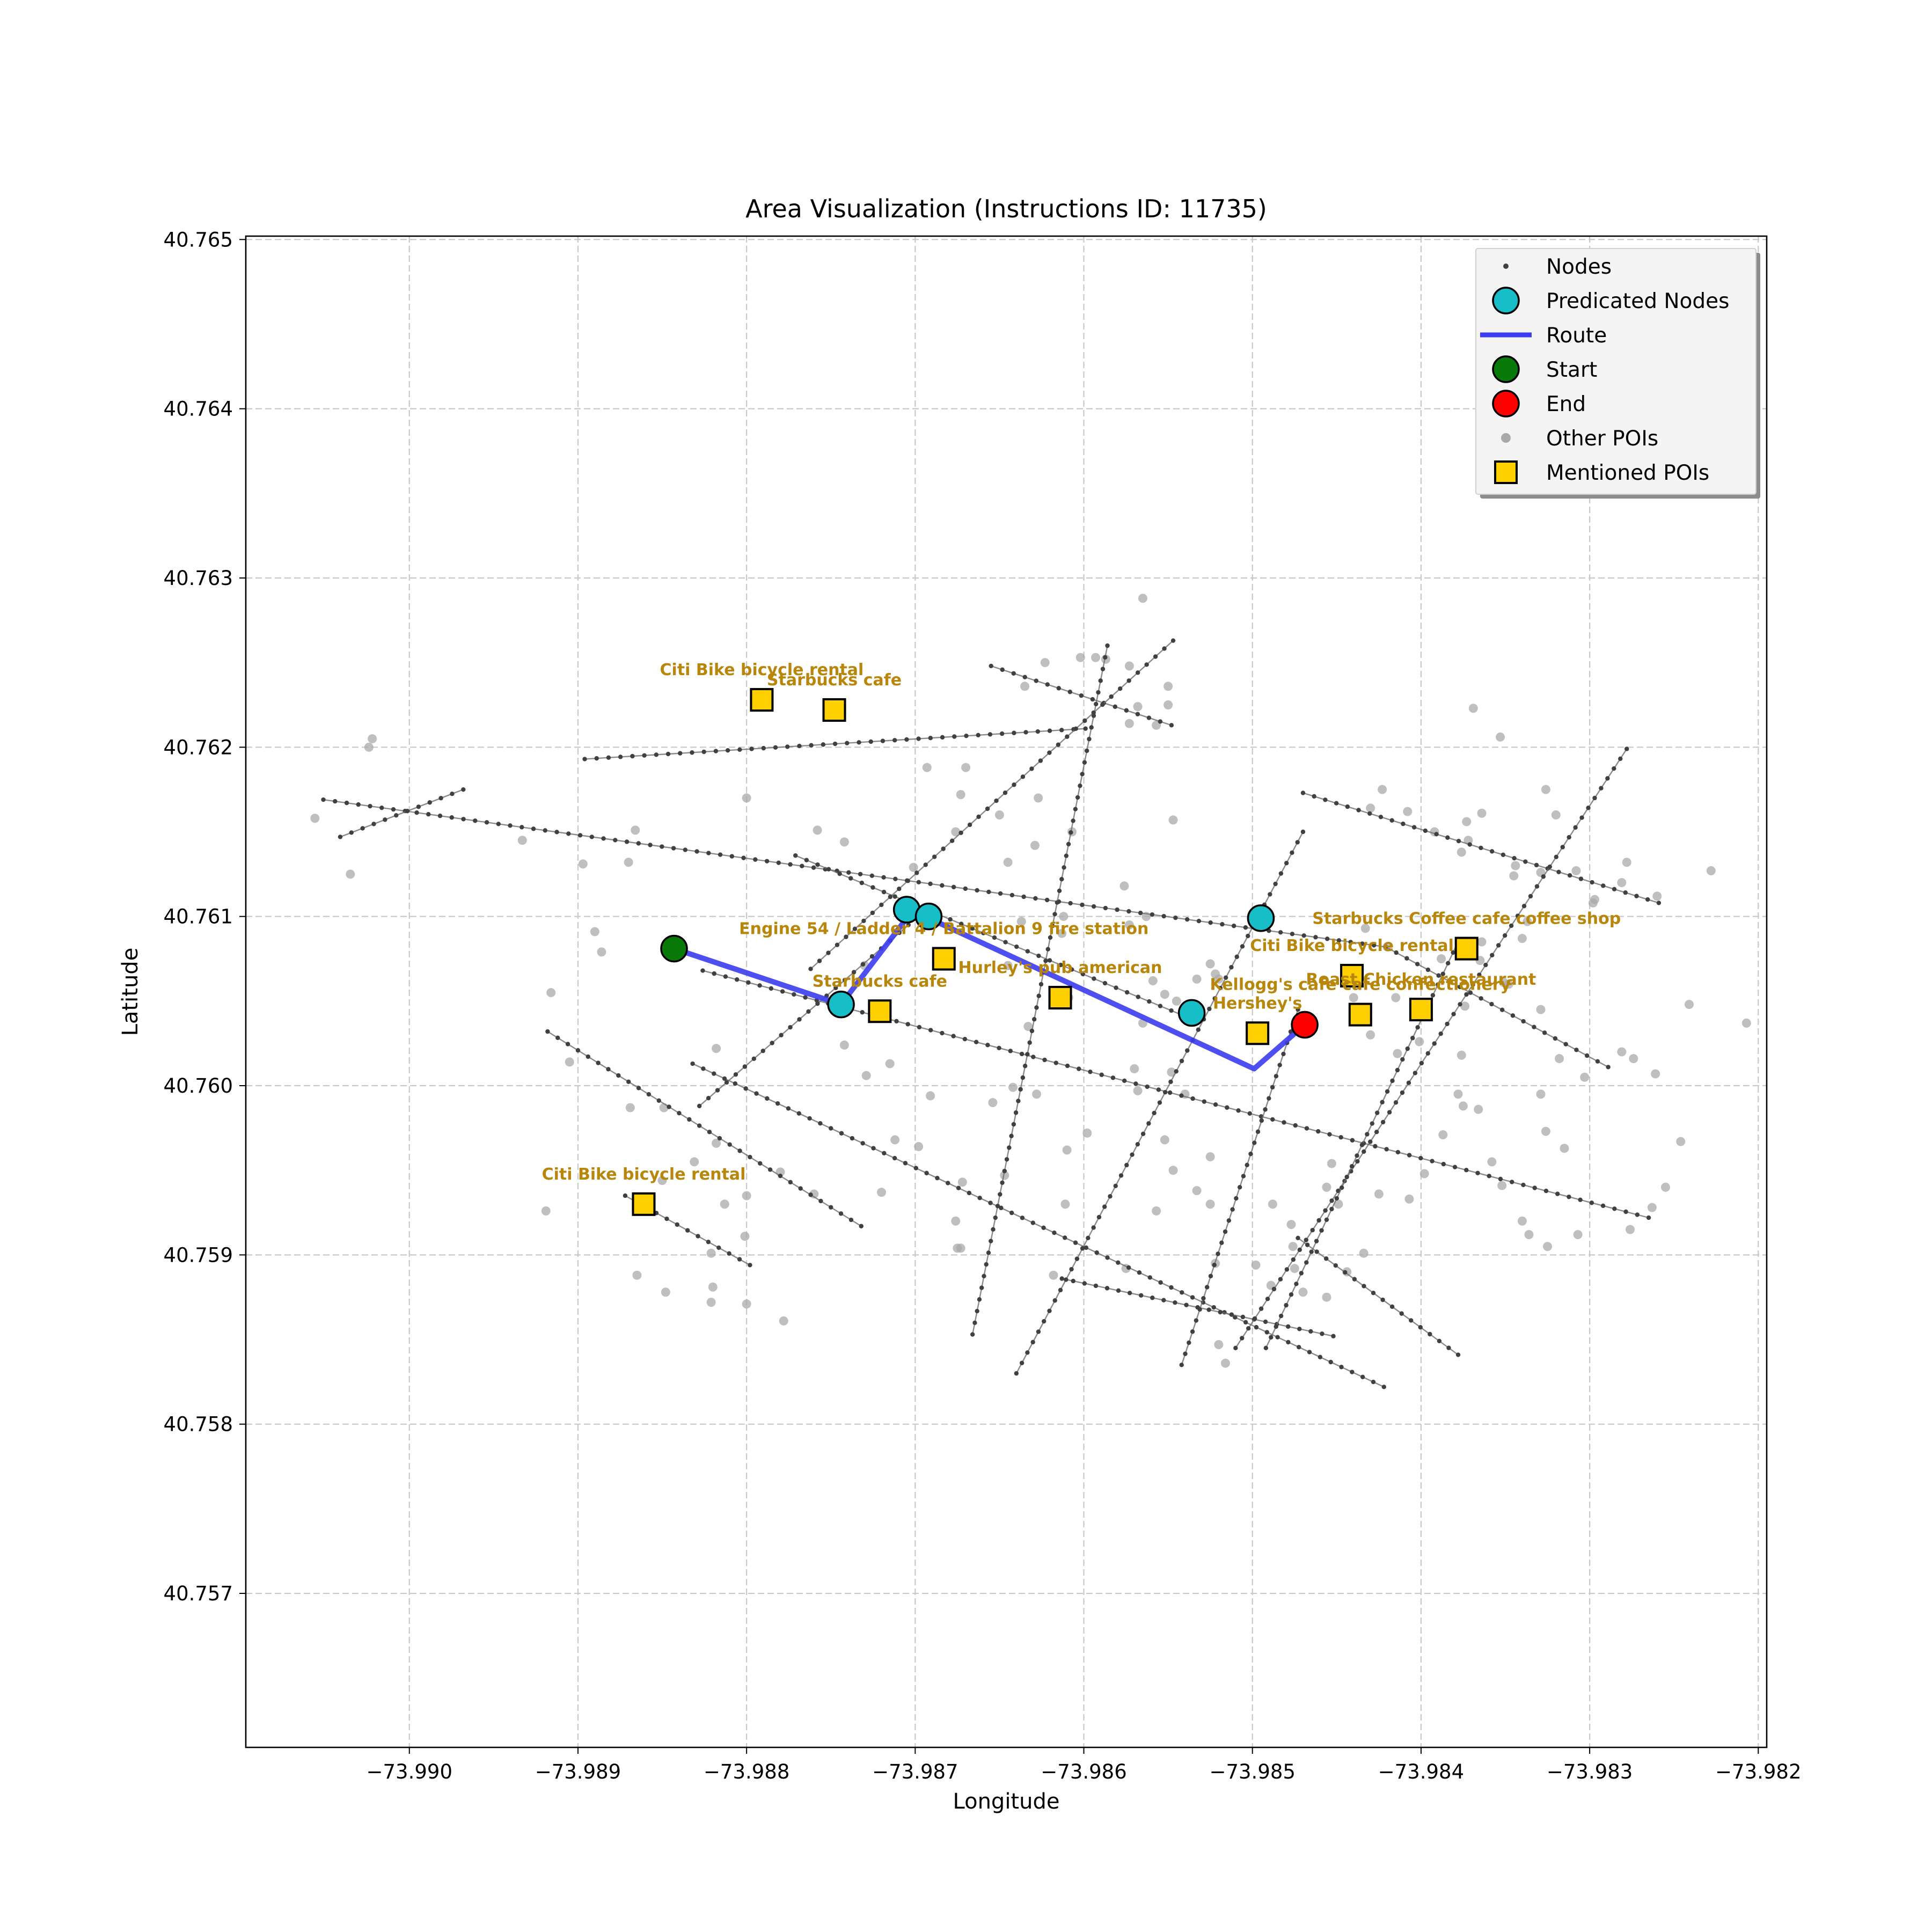 The image size is (1932, 1932). I want to click on y-axis-label: Latitude, so click(130, 992).